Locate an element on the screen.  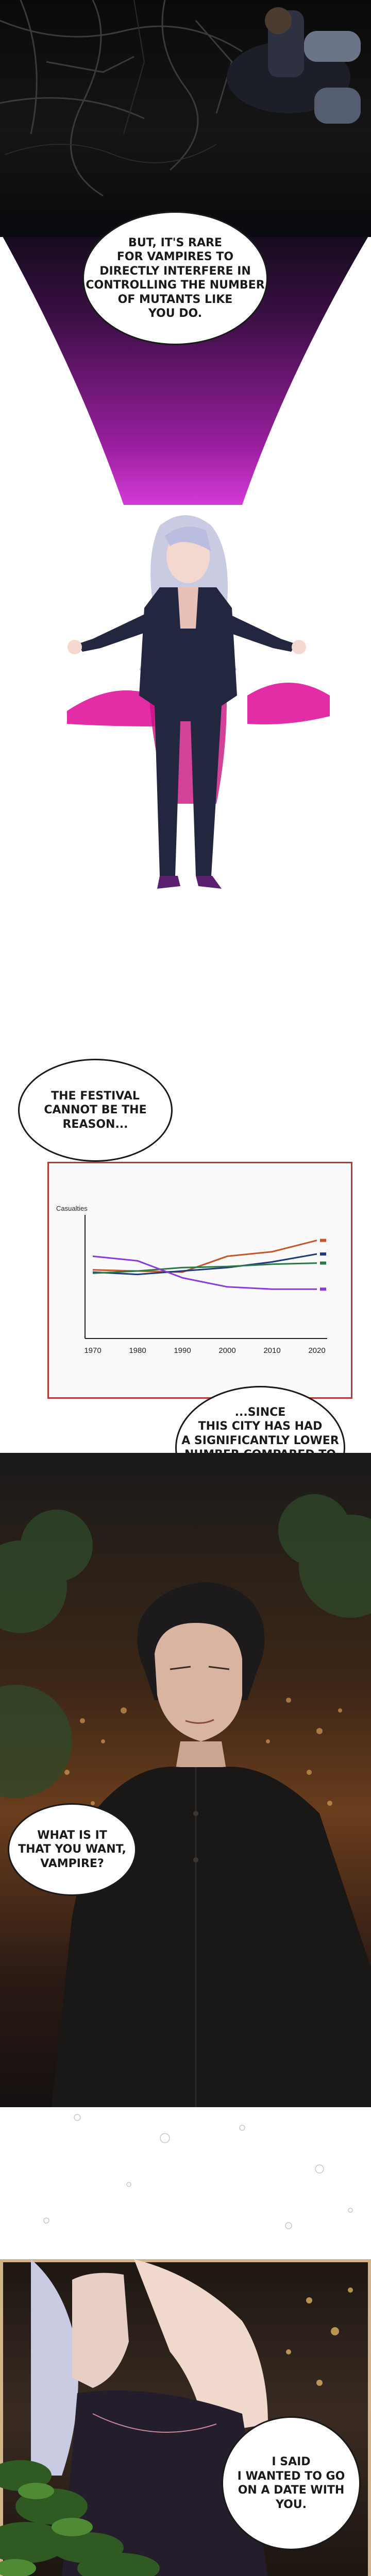
speech-bubble-what-want: WHAT IS IT THAT YOU WANT, VAMPIRE? is located at coordinates (72, 1849).